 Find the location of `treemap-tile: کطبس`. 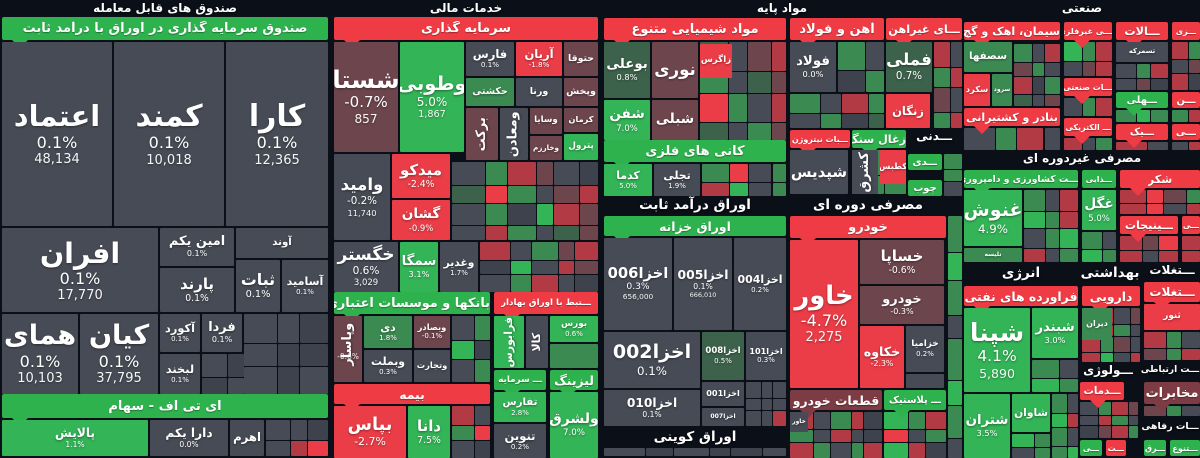

treemap-tile: کطبس is located at coordinates (893, 167).